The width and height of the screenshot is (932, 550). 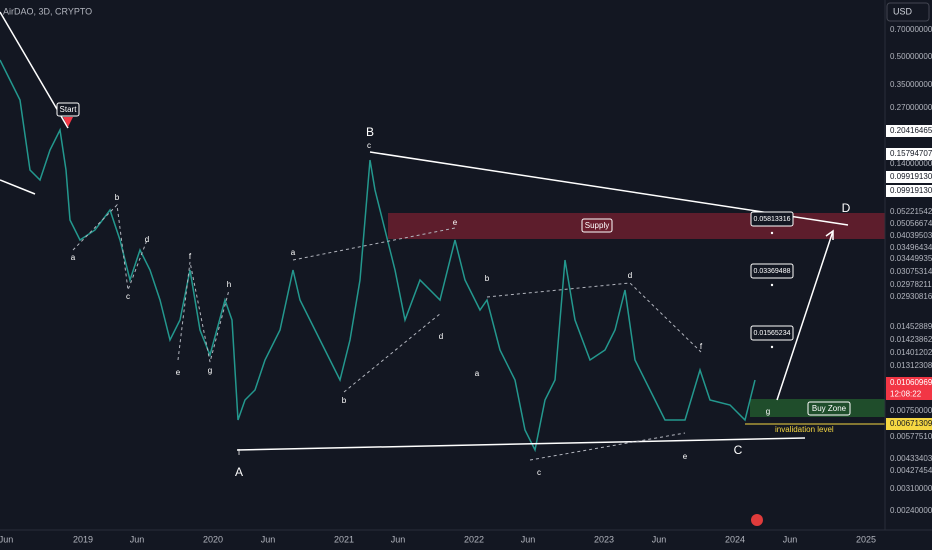 I want to click on price-label: 0.01060969, so click(x=911, y=382).